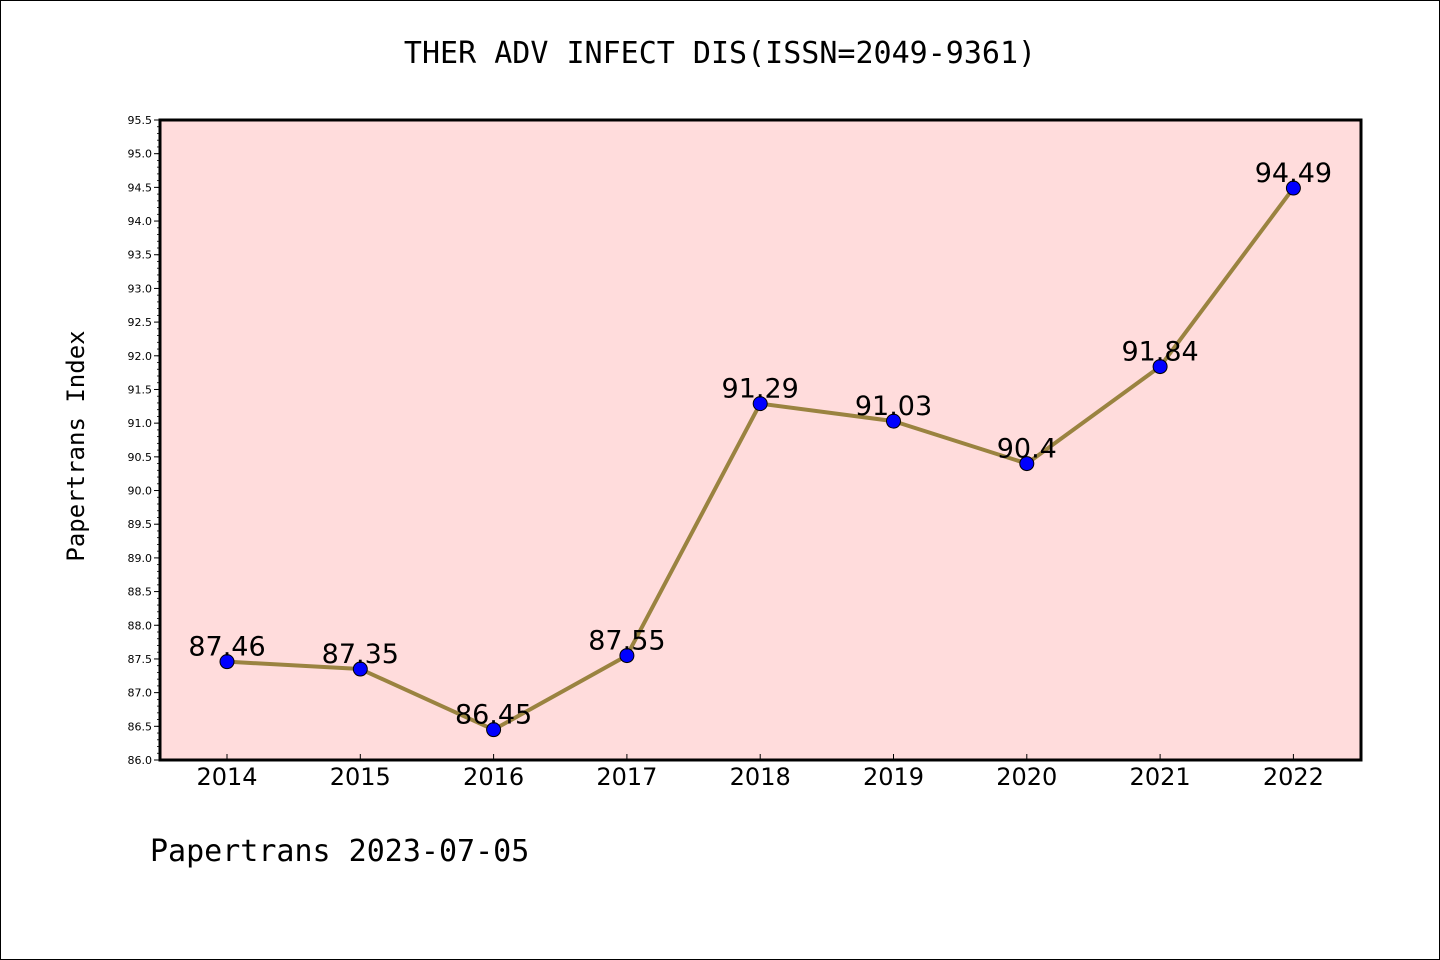  What do you see at coordinates (626, 641) in the screenshot?
I see `data-label: 87.55` at bounding box center [626, 641].